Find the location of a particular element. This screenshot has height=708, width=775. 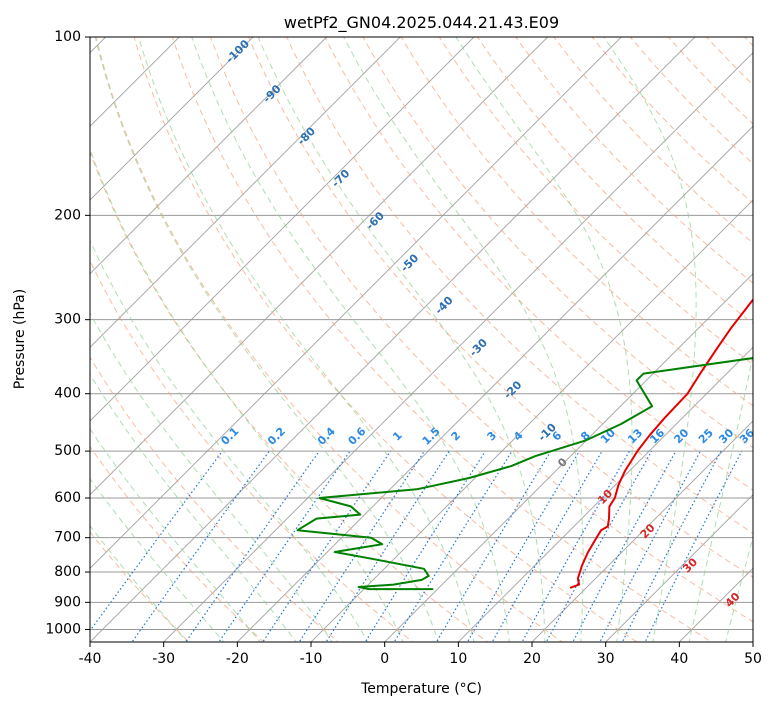

mixing-ratio-label: 16 is located at coordinates (657, 436).